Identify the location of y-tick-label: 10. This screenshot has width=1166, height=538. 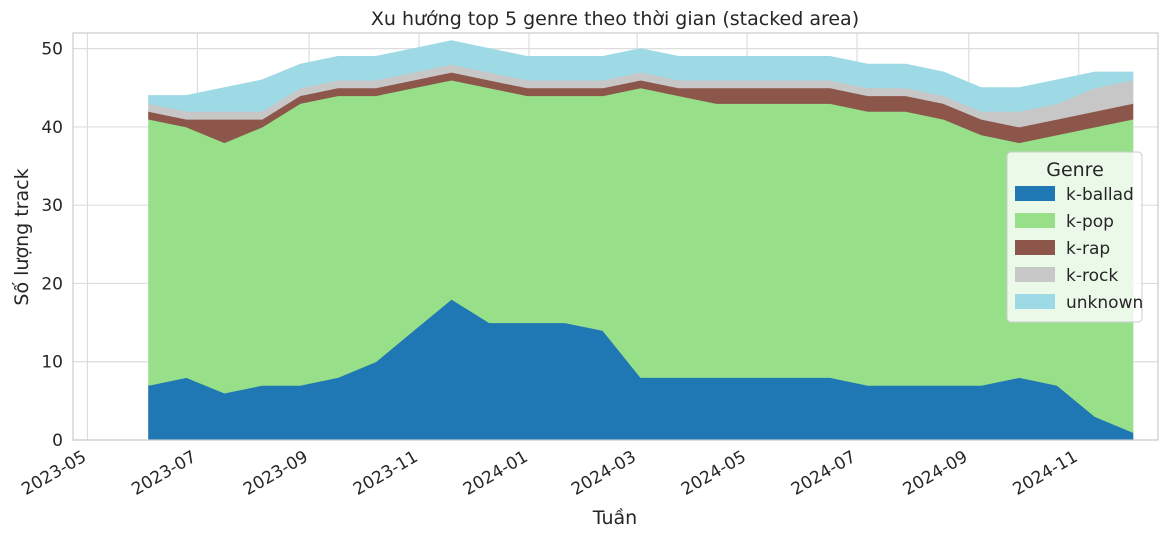
(52, 363).